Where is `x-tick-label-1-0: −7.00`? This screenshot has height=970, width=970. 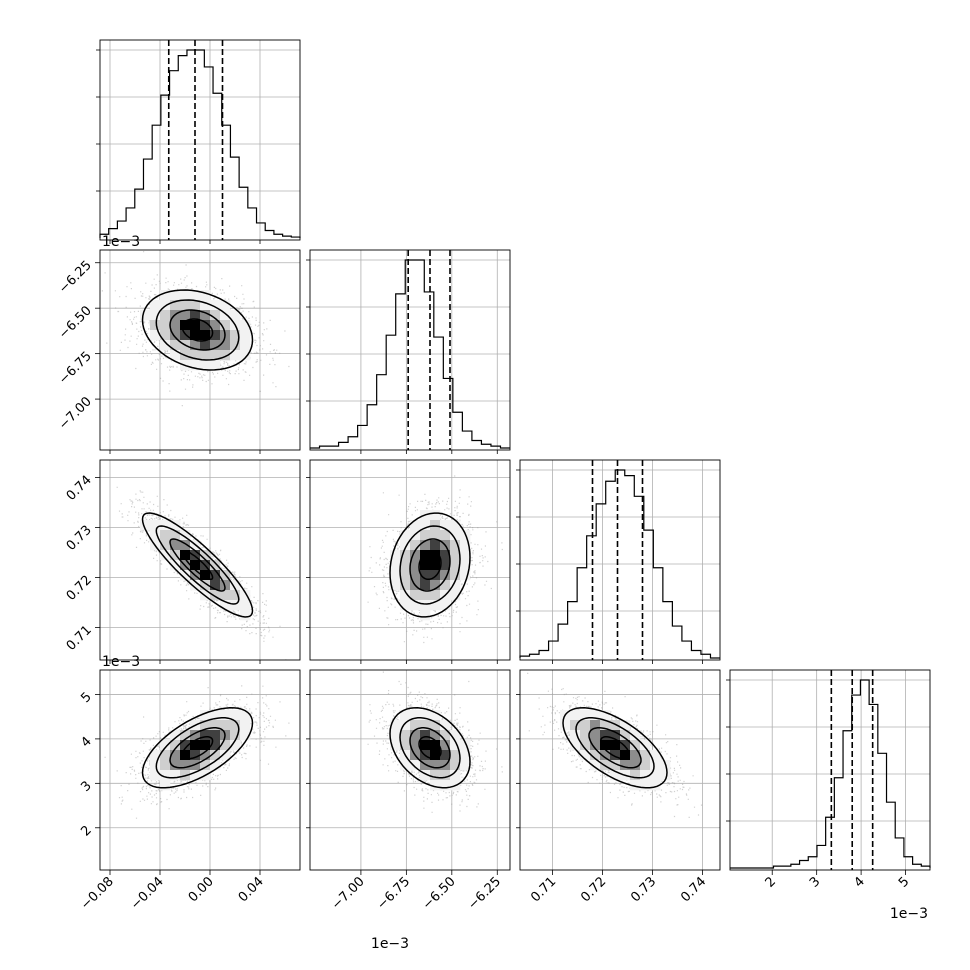
x-tick-label-1-0: −7.00 is located at coordinates (348, 893).